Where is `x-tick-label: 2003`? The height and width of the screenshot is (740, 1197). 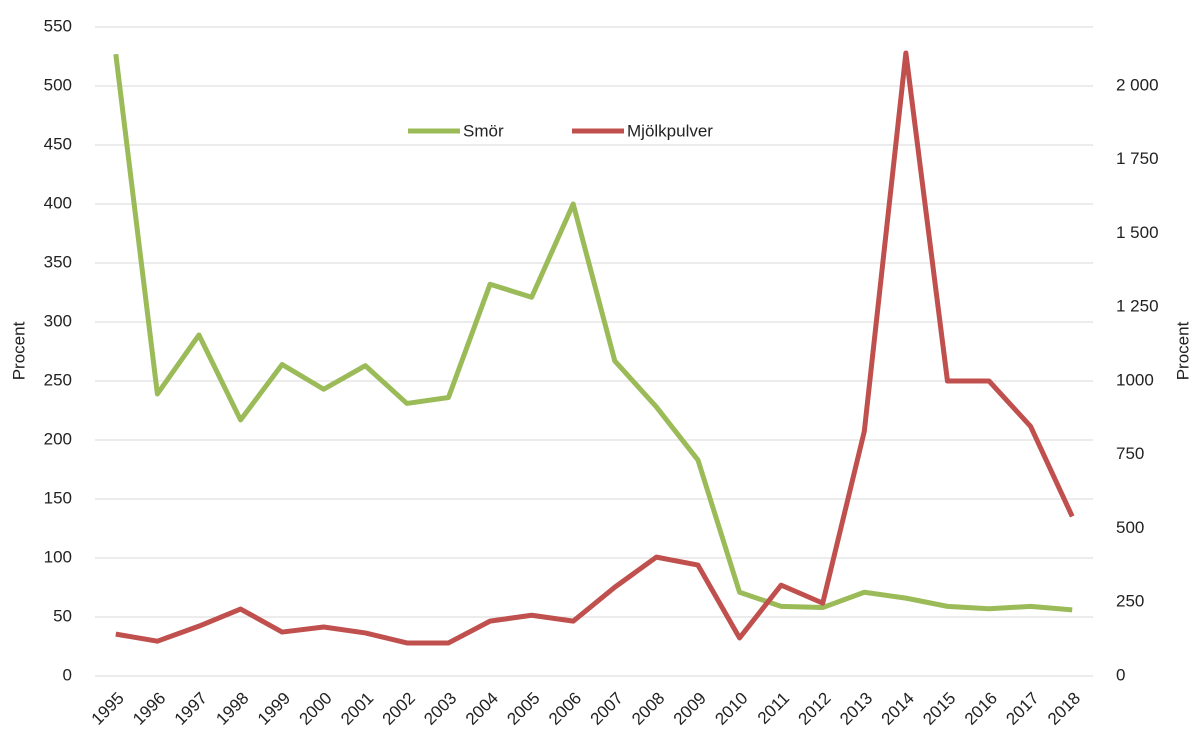 x-tick-label: 2003 is located at coordinates (440, 709).